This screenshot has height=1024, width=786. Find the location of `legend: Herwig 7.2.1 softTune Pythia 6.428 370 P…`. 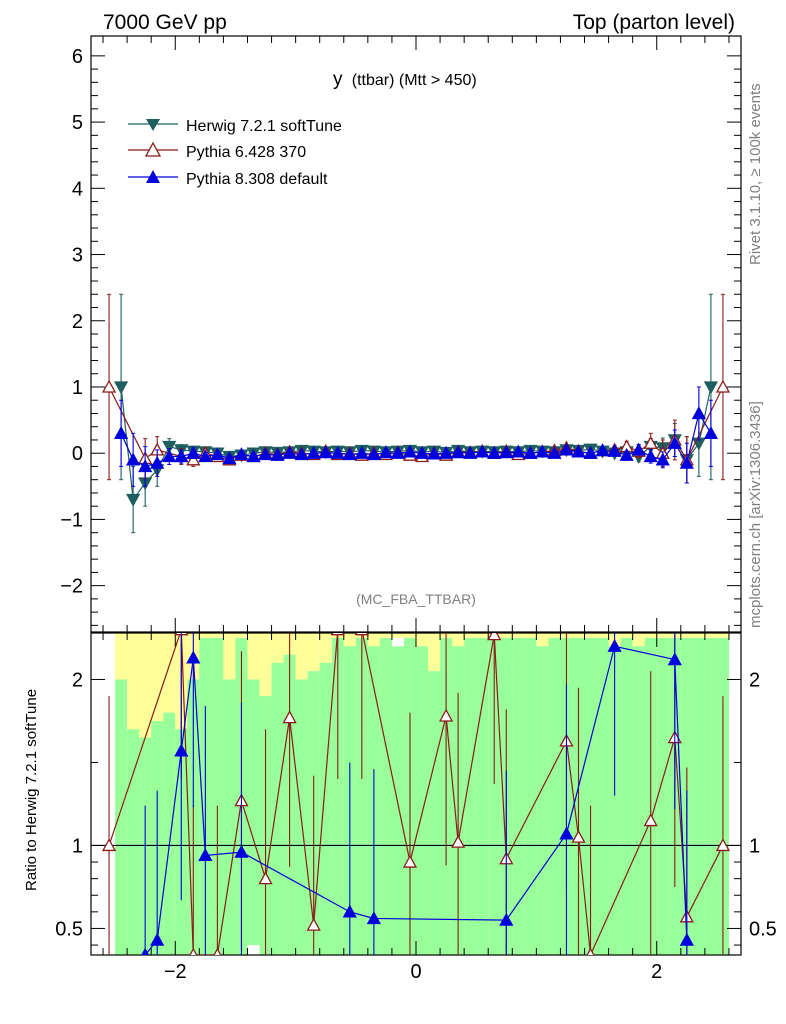

legend: Herwig 7.2.1 softTune Pythia 6.428 370 P… is located at coordinates (235, 153).